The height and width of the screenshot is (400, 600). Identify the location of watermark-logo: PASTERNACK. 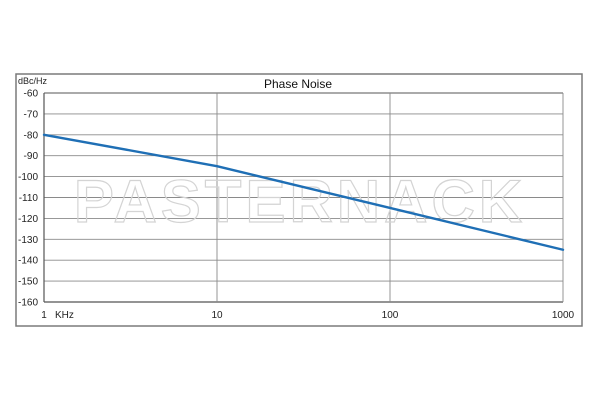
(300, 201).